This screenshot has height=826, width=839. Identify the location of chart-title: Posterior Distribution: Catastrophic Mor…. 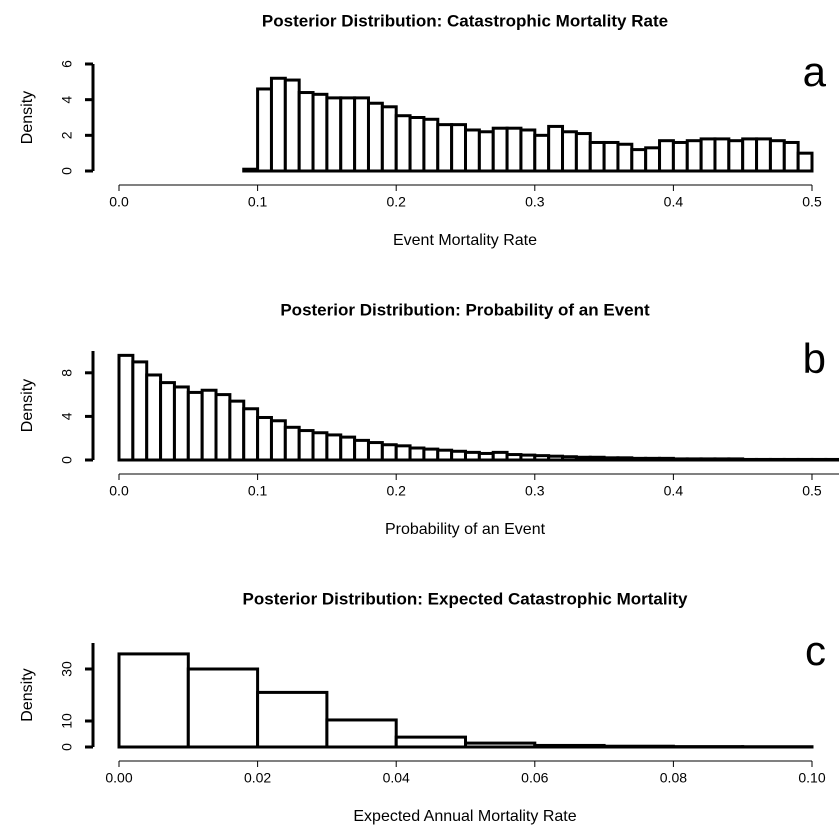
(465, 20).